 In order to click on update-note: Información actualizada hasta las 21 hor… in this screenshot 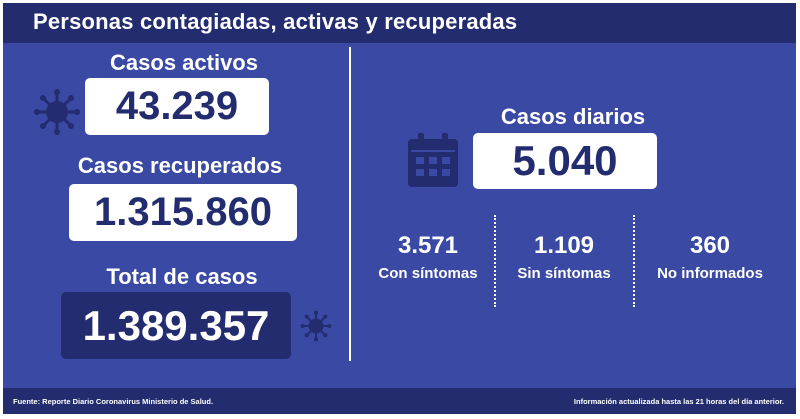, I will do `click(678, 401)`.